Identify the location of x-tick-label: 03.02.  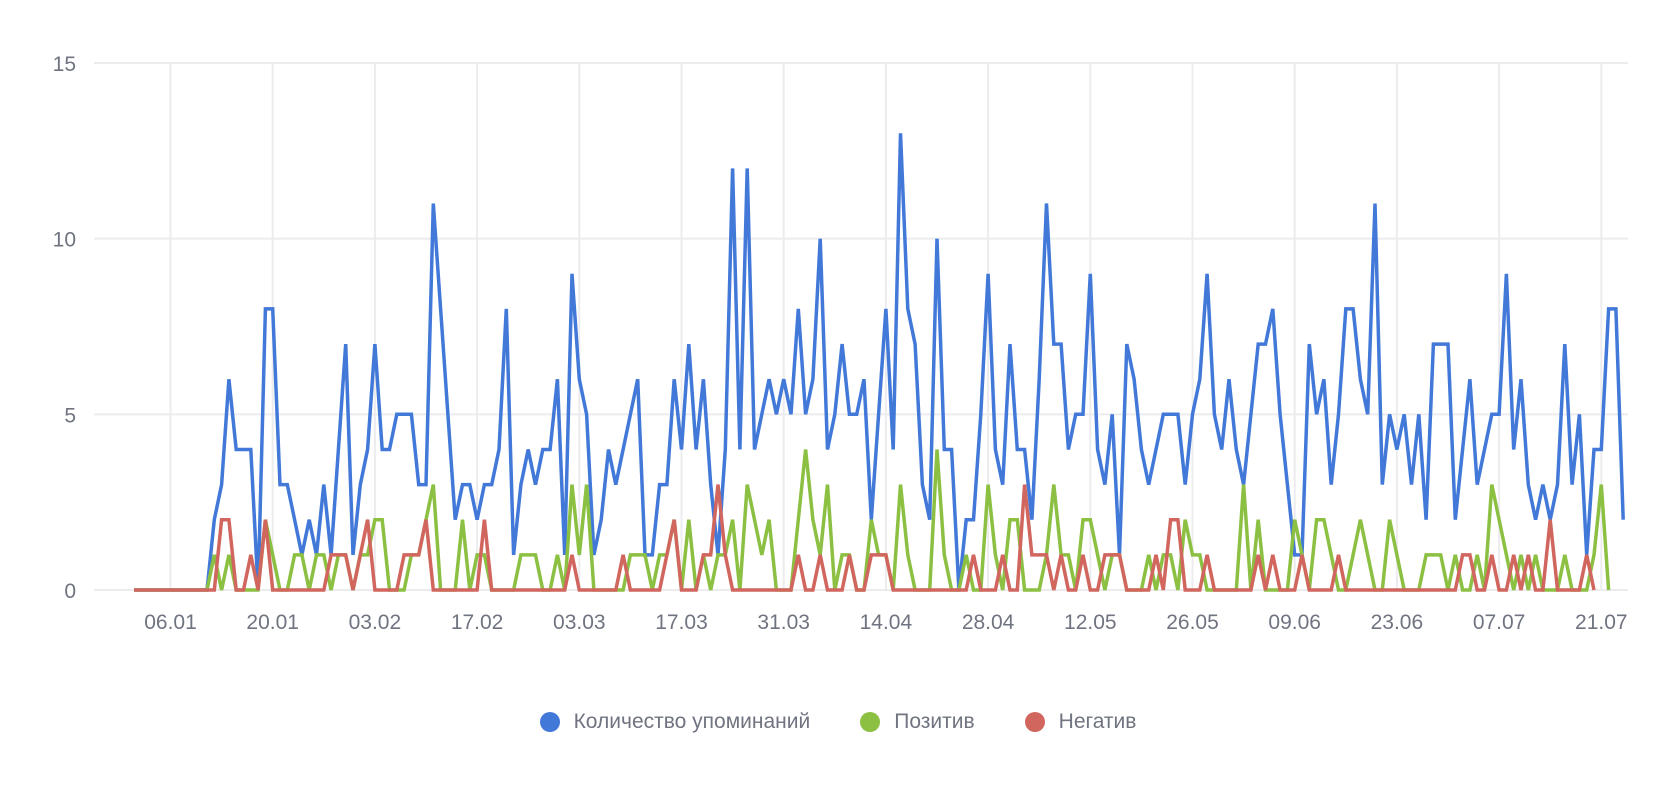
(375, 622).